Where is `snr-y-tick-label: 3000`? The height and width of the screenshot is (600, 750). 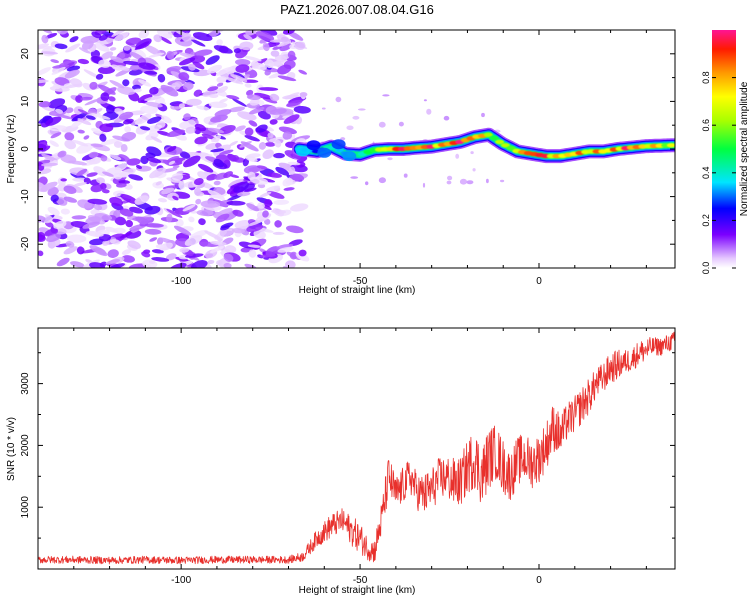
snr-y-tick-label: 3000 is located at coordinates (25, 383).